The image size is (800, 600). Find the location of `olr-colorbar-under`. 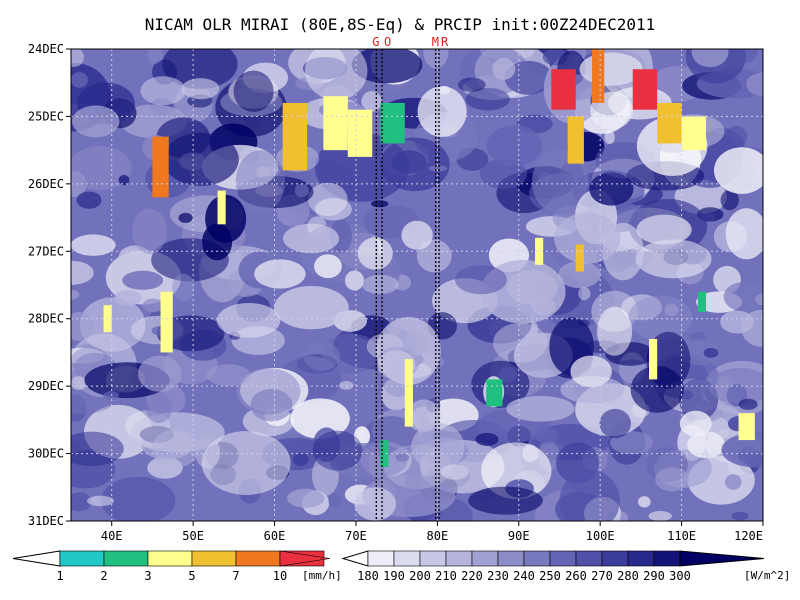

olr-colorbar-under is located at coordinates (355, 558).